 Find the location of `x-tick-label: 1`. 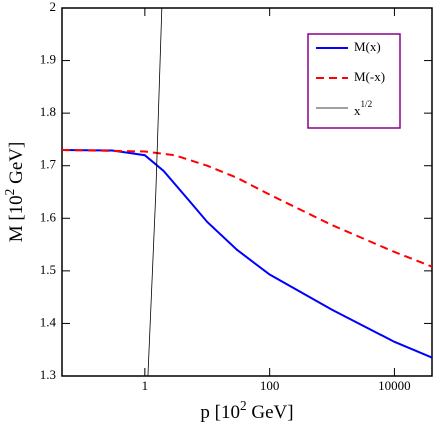

x-tick-label: 1 is located at coordinates (145, 385).